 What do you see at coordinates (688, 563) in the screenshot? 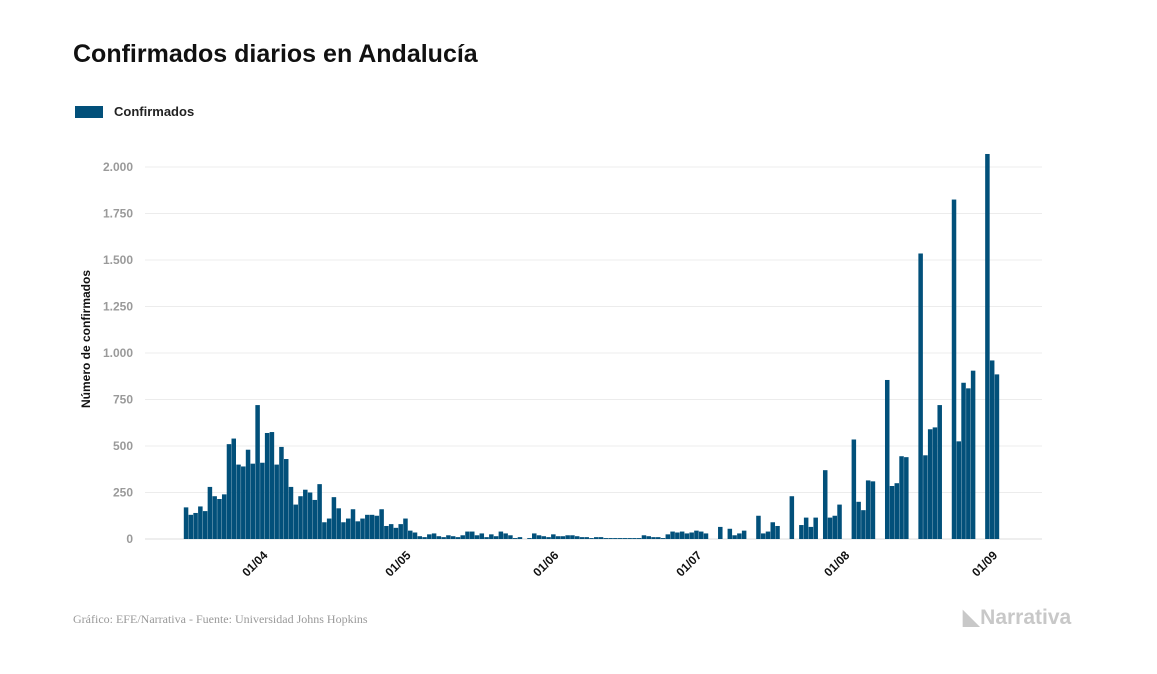
I see `x-tick-label: 01/07` at bounding box center [688, 563].